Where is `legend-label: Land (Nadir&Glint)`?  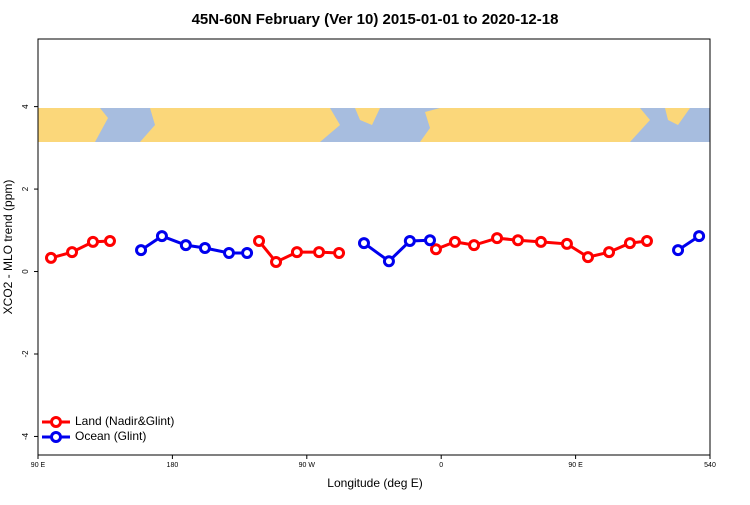
legend-label: Land (Nadir&Glint) is located at coordinates (124, 421).